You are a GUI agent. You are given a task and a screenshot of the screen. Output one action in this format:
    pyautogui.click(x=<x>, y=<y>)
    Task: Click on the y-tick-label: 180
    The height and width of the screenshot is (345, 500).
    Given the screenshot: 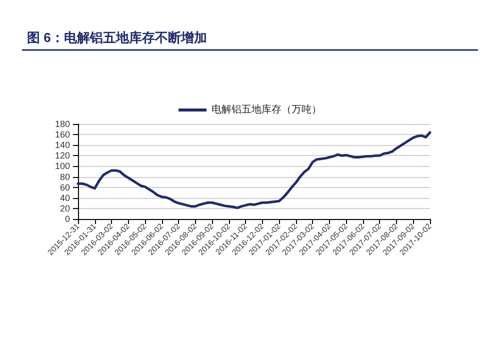 What is the action you would take?
    pyautogui.click(x=62, y=124)
    